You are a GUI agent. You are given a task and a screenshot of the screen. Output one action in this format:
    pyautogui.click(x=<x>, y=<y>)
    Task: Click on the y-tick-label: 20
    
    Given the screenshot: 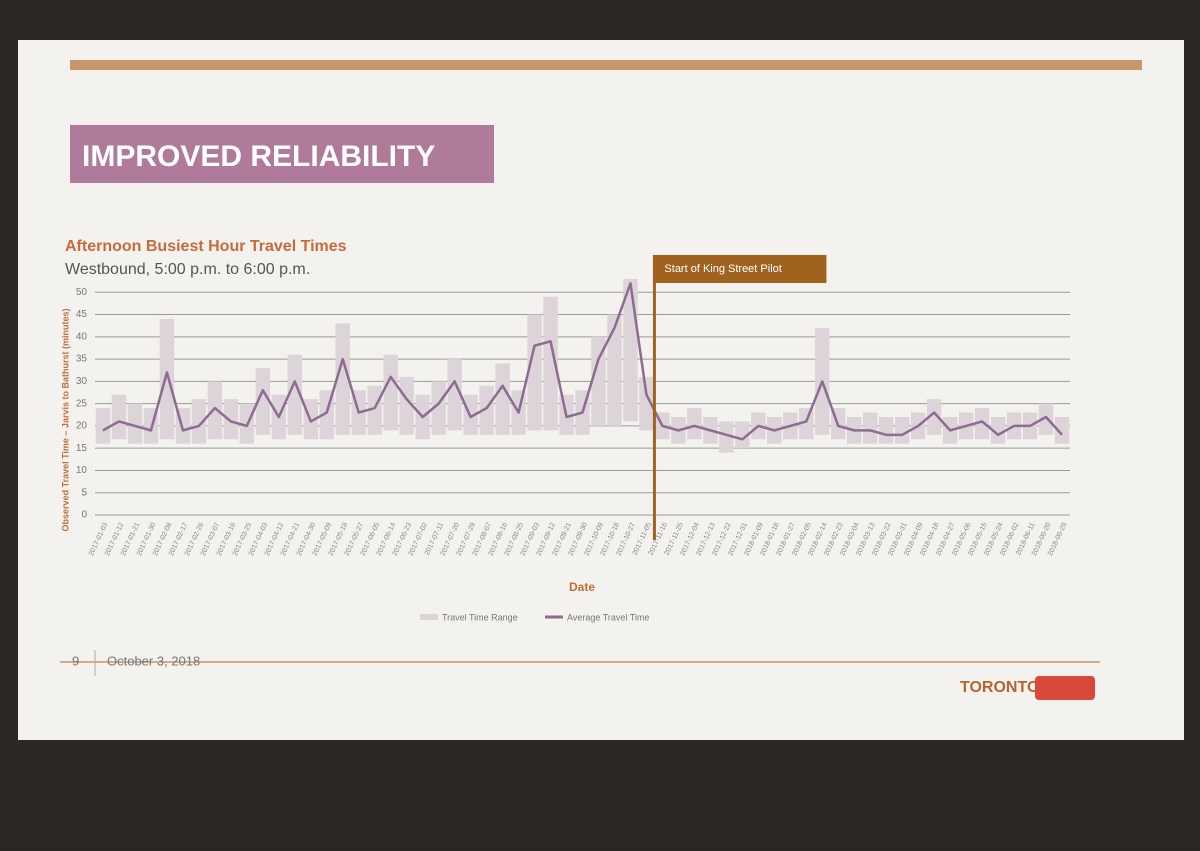 What is the action you would take?
    pyautogui.click(x=82, y=426)
    